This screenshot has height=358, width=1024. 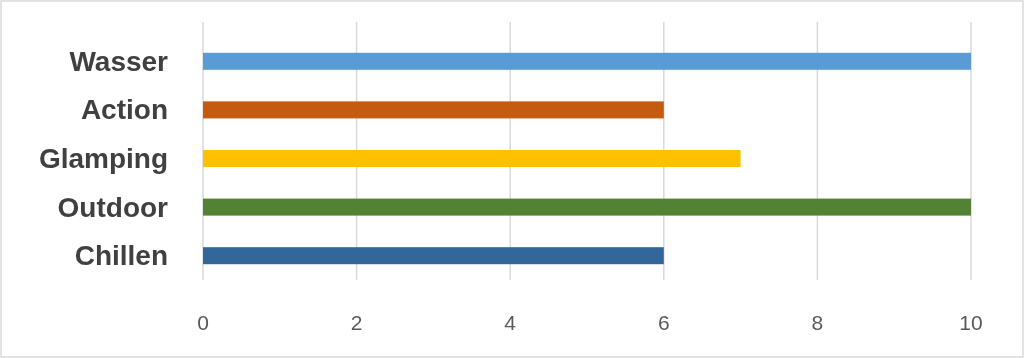 I want to click on x-tick-label: 0, so click(x=203, y=322).